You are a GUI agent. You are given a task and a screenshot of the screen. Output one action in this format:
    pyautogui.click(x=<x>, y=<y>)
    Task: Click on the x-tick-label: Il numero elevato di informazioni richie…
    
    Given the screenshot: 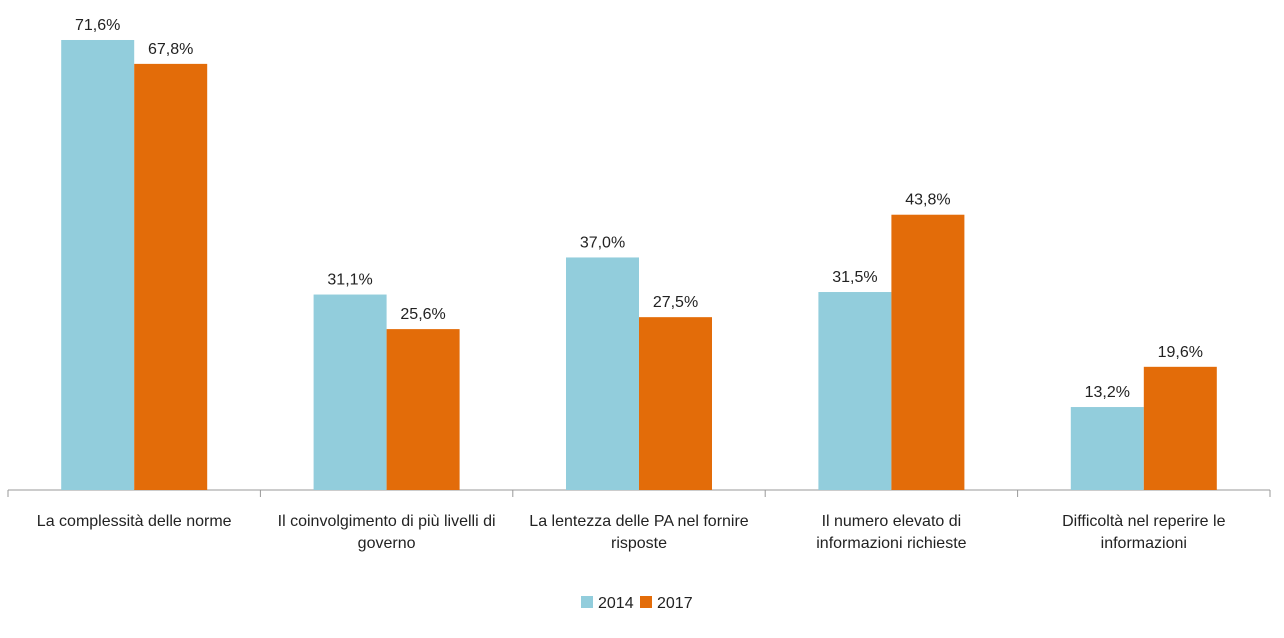 What is the action you would take?
    pyautogui.click(x=891, y=532)
    